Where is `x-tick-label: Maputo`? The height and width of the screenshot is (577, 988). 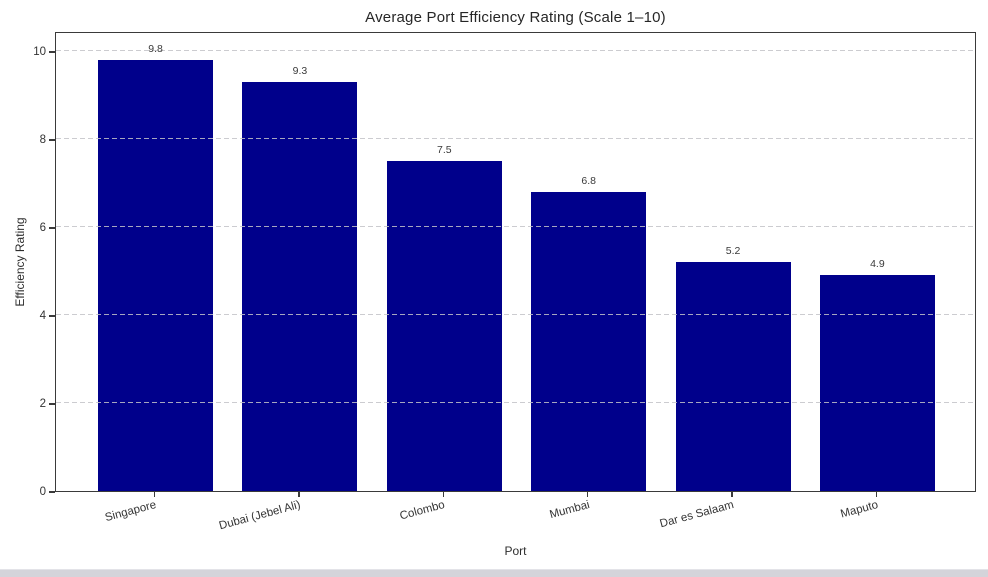
x-tick-label: Maputo is located at coordinates (859, 510).